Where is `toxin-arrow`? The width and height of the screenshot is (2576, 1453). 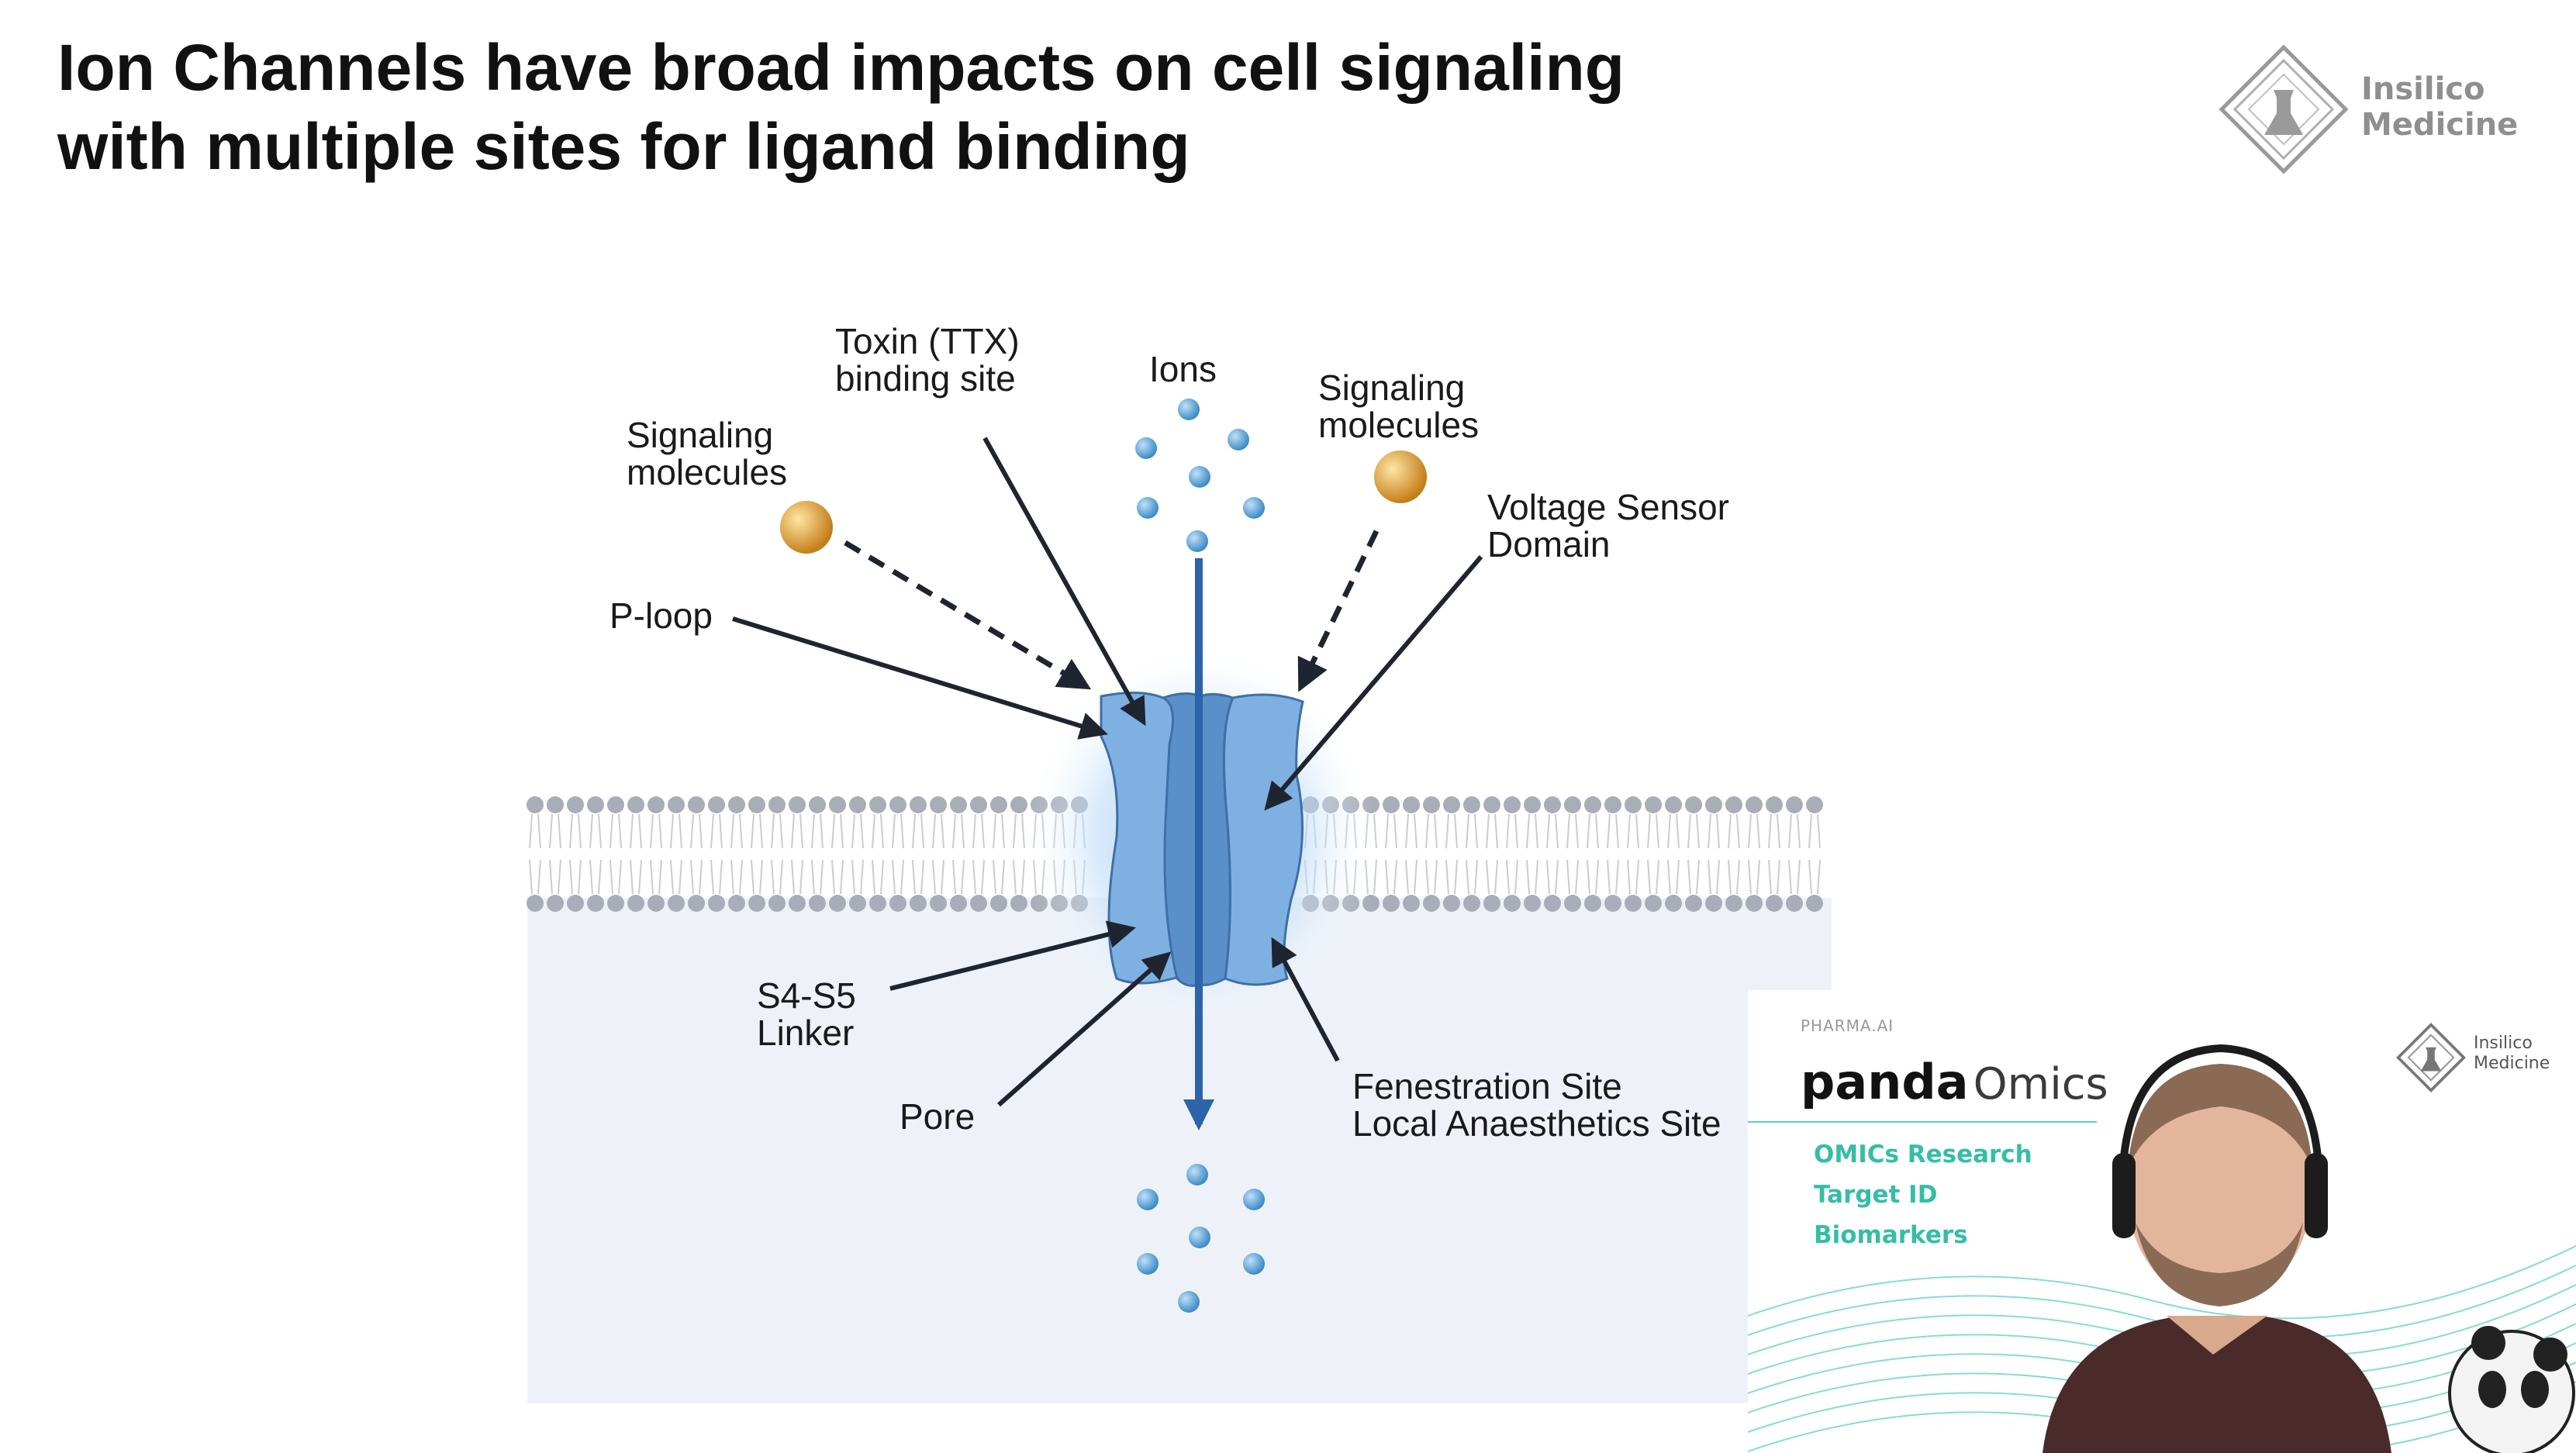
toxin-arrow is located at coordinates (1064, 581).